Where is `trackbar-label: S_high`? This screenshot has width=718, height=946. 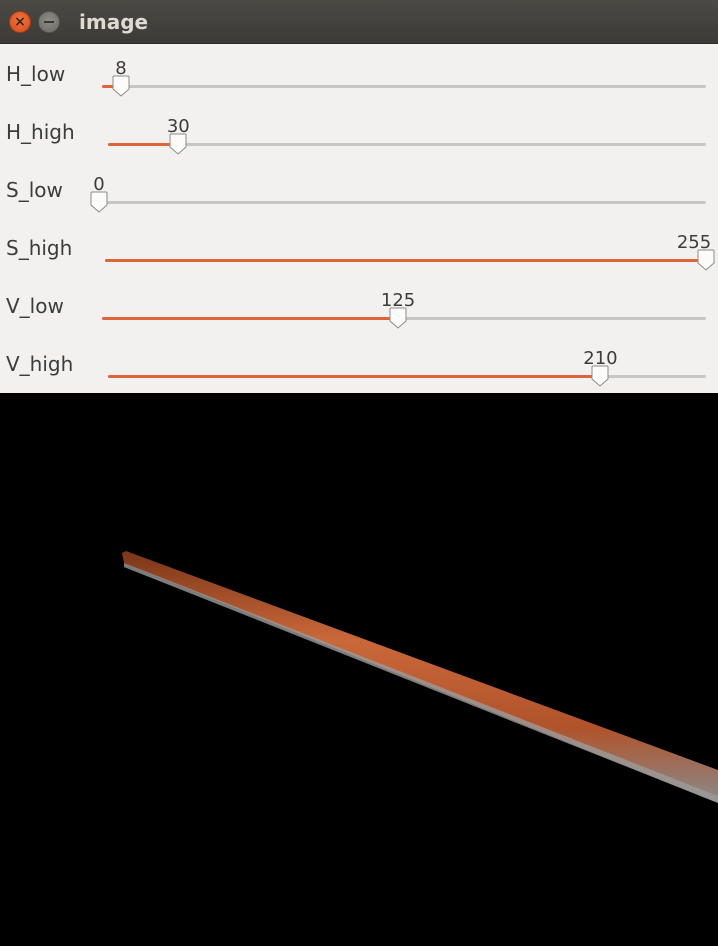 trackbar-label: S_high is located at coordinates (39, 248).